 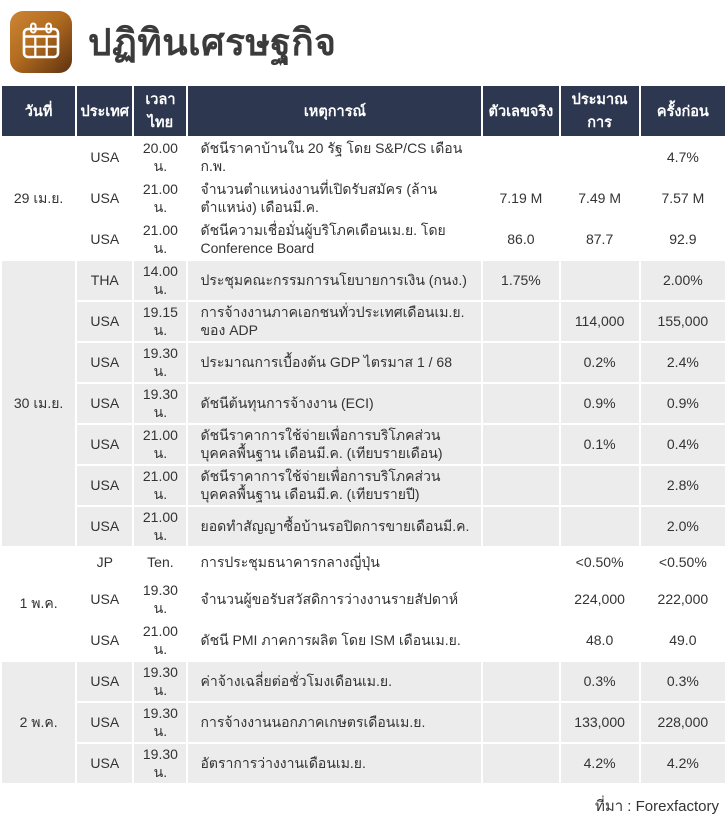 What do you see at coordinates (682, 321) in the screenshot?
I see `previous-cell: 155,000` at bounding box center [682, 321].